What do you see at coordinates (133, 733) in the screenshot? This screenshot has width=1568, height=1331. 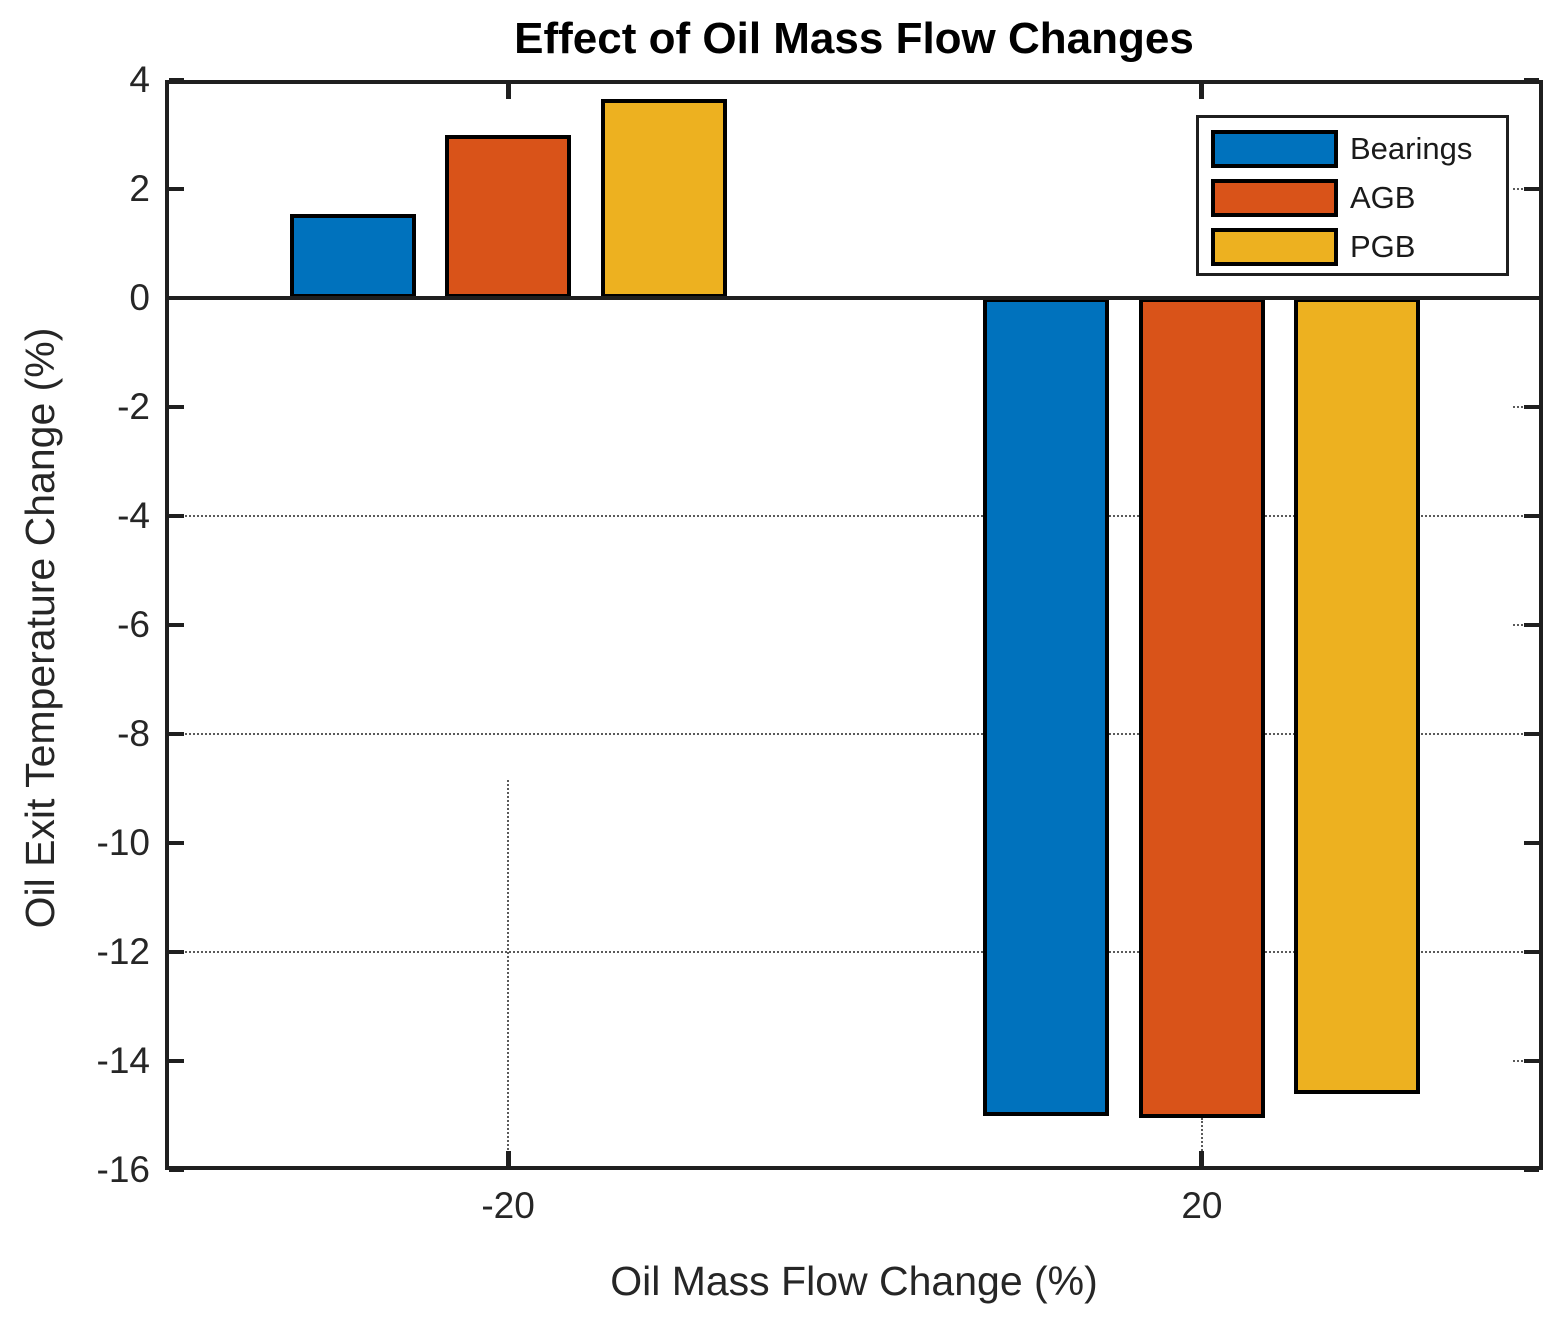 I see `y-tick-label: -8` at bounding box center [133, 733].